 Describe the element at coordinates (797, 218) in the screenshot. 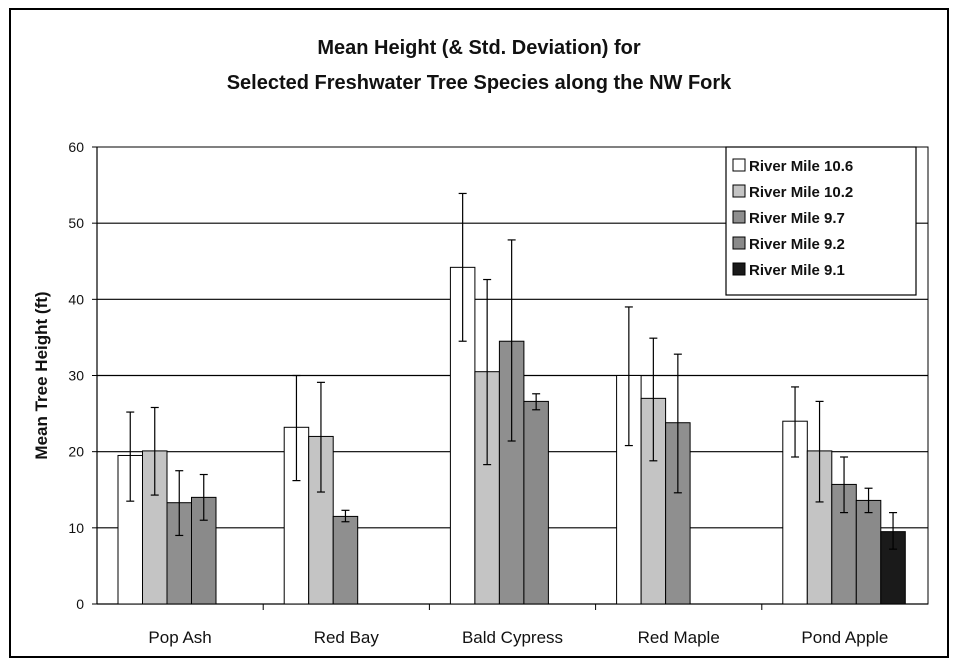

I see `legend-label: River Mile 9.7` at that location.